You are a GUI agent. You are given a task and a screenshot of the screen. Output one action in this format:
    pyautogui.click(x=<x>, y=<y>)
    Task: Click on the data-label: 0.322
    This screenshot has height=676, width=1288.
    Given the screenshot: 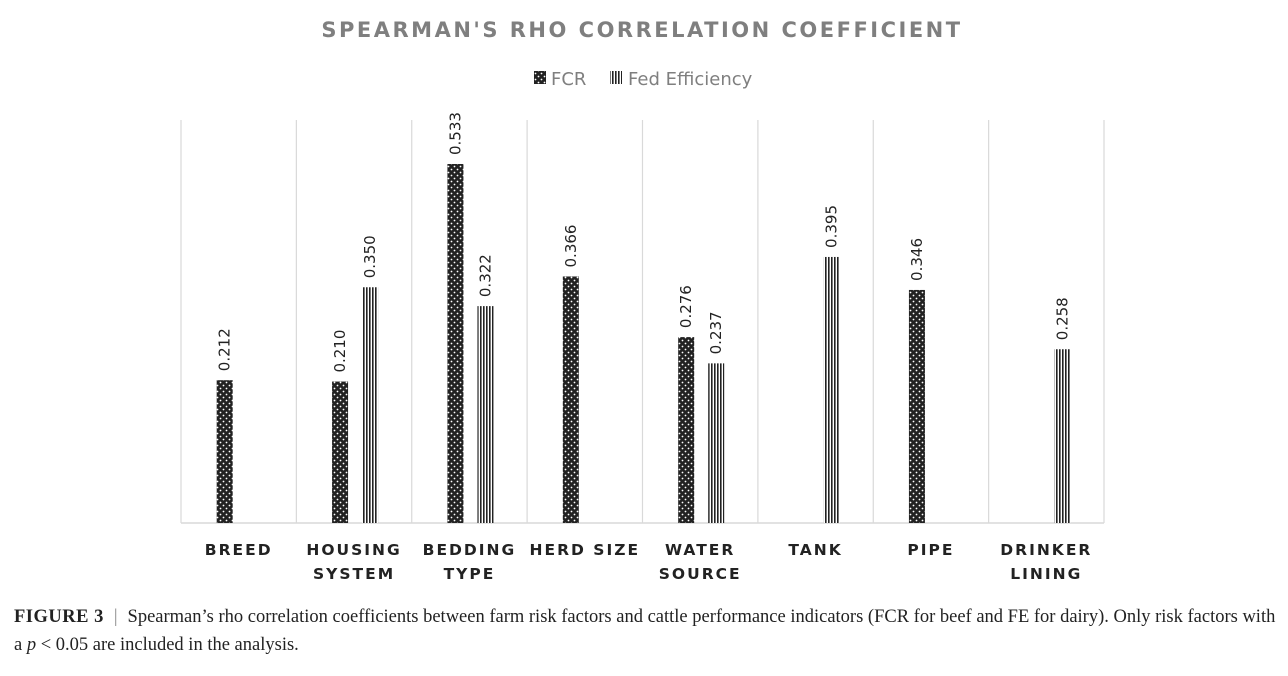 What is the action you would take?
    pyautogui.click(x=485, y=275)
    